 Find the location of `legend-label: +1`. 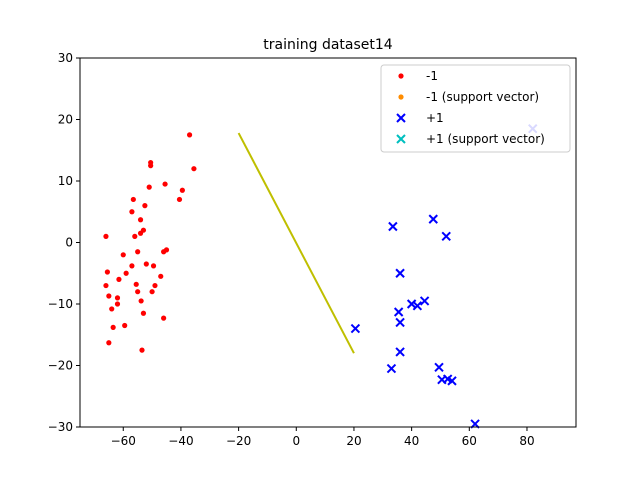

legend-label: +1 is located at coordinates (435, 118).